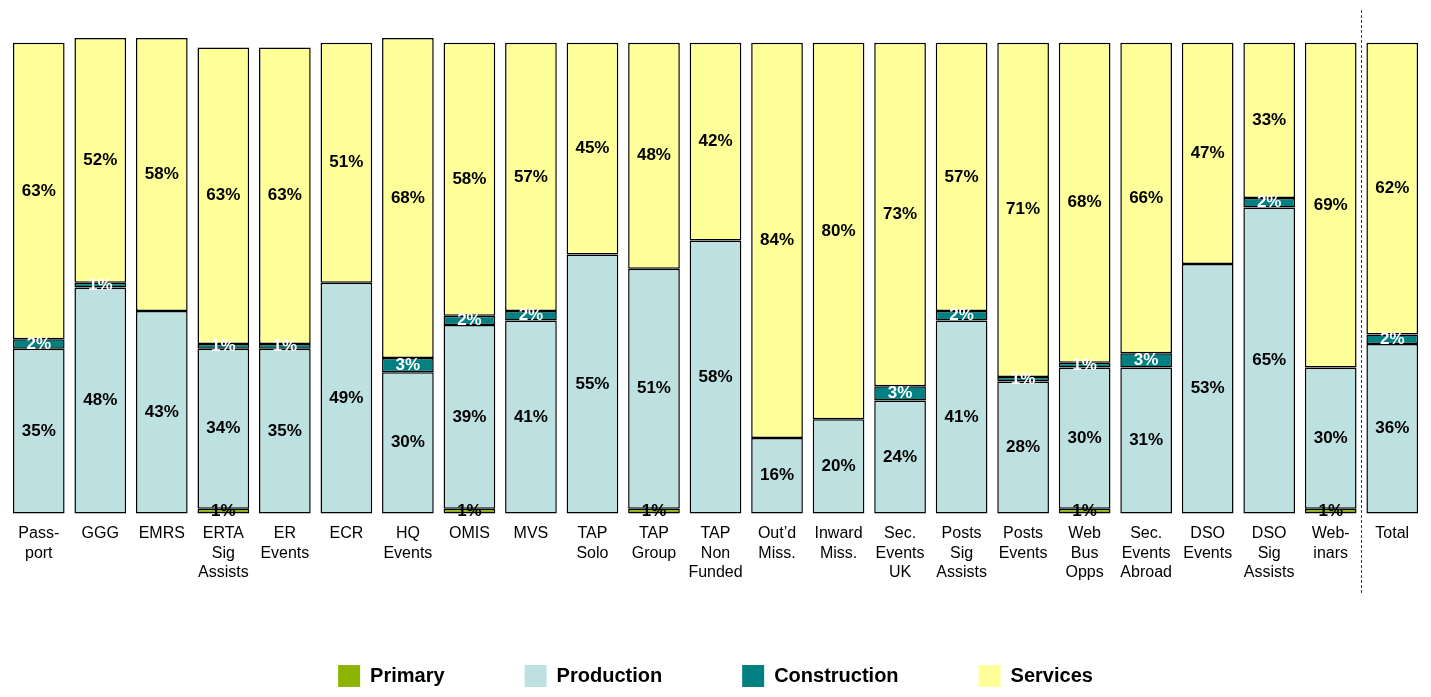 The image size is (1431, 697). I want to click on x-tick-label: ERTA Sig Assists, so click(223, 552).